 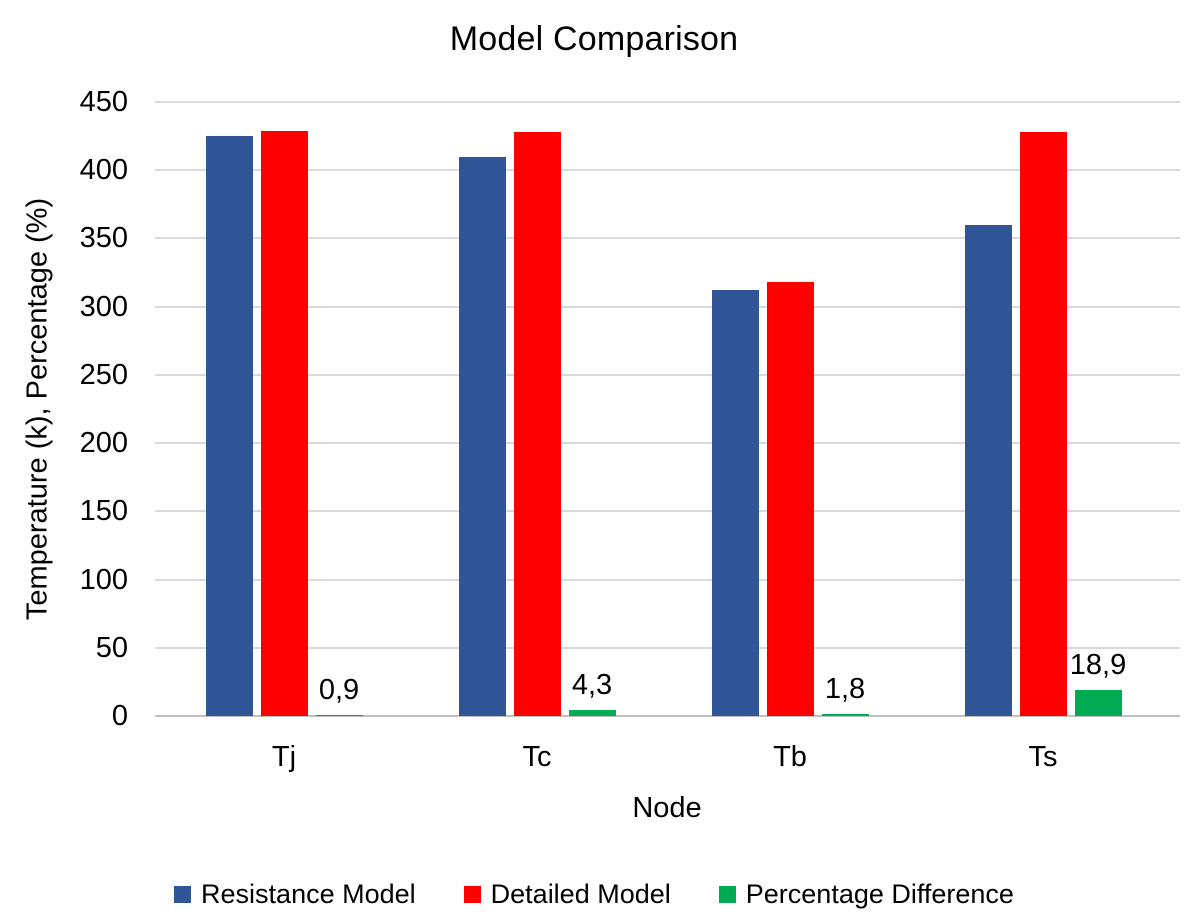 I want to click on bar-detailed-model-tb, so click(x=790, y=499).